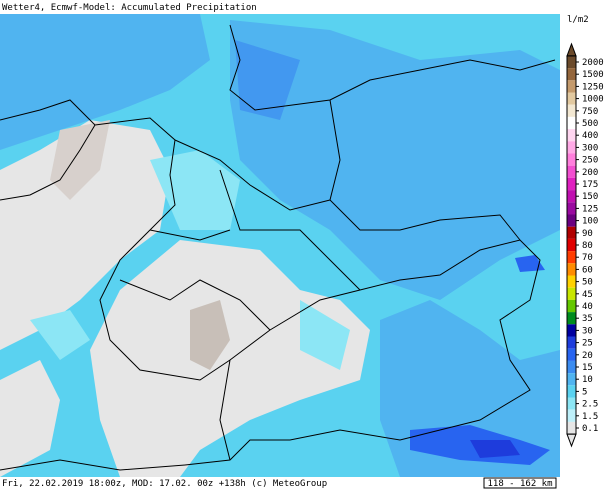  I want to click on legend-label: 70, so click(587, 258).